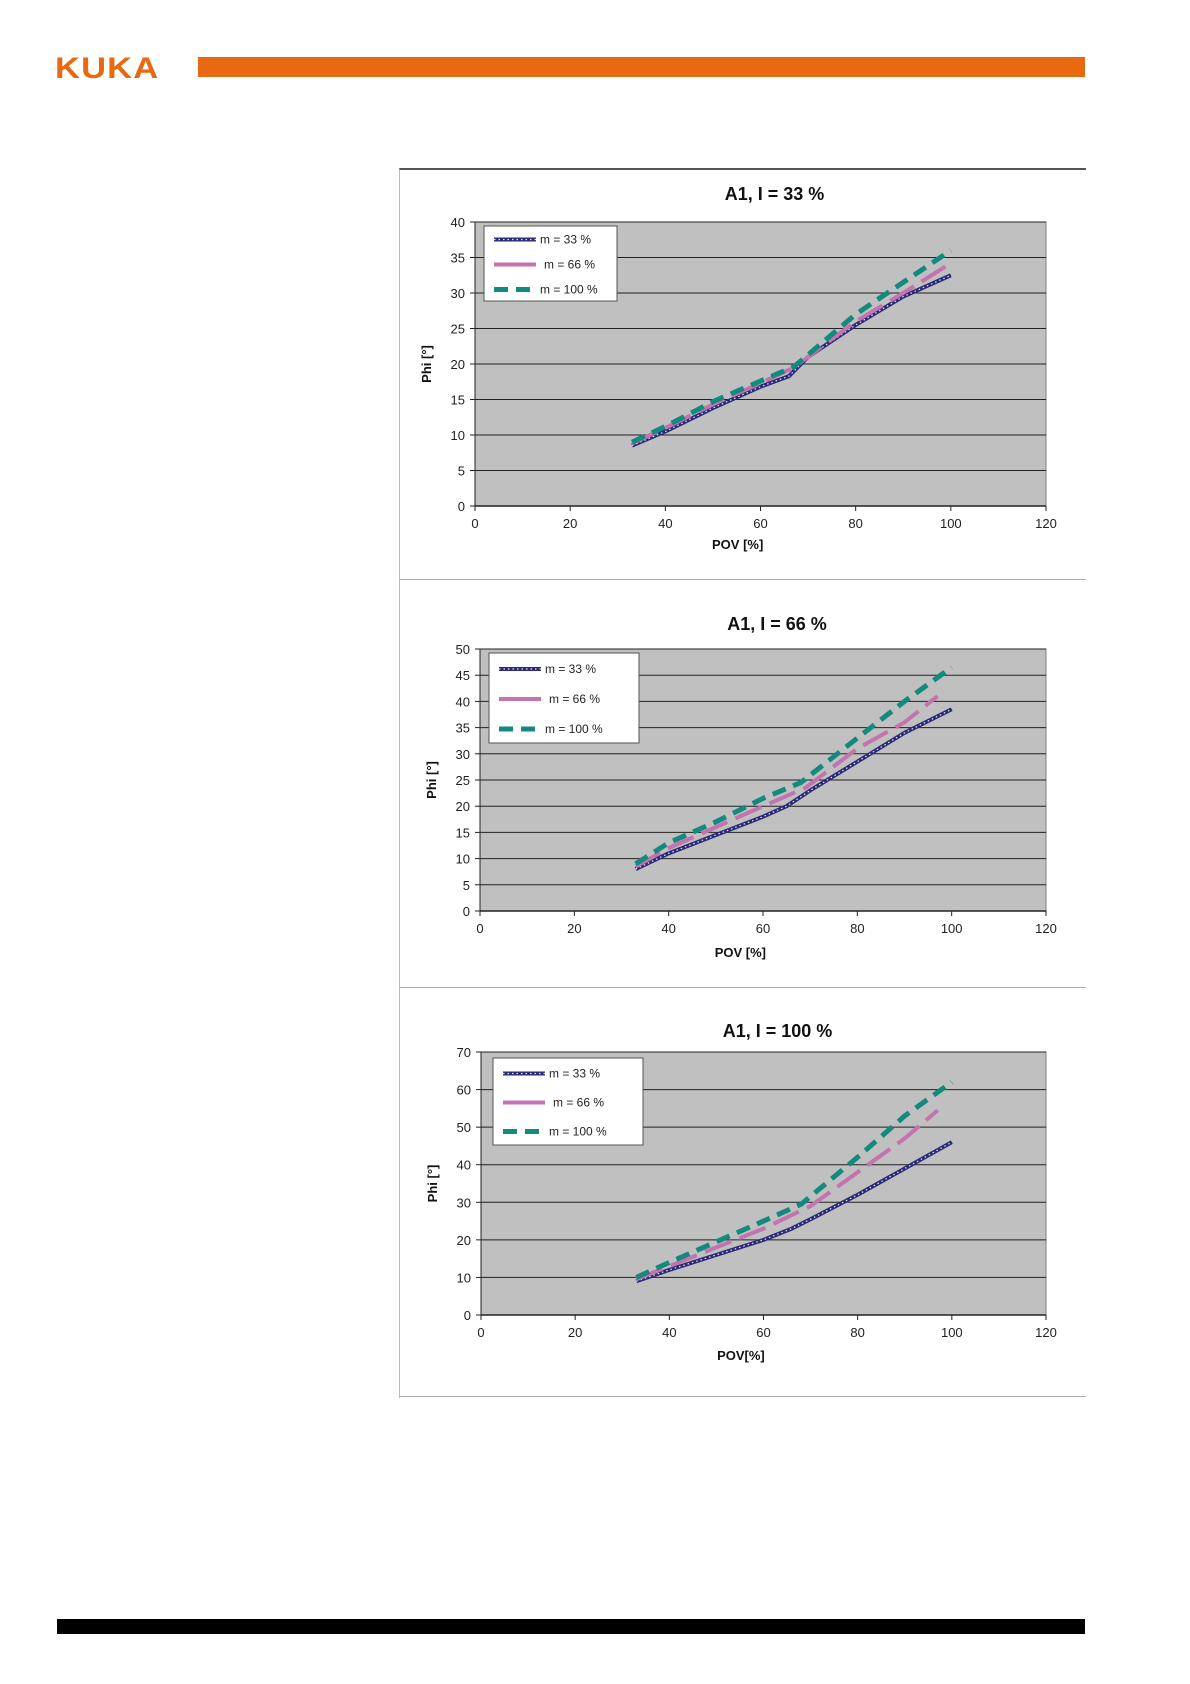  Describe the element at coordinates (741, 1355) in the screenshot. I see `x-axis-label: POV[%]` at that location.